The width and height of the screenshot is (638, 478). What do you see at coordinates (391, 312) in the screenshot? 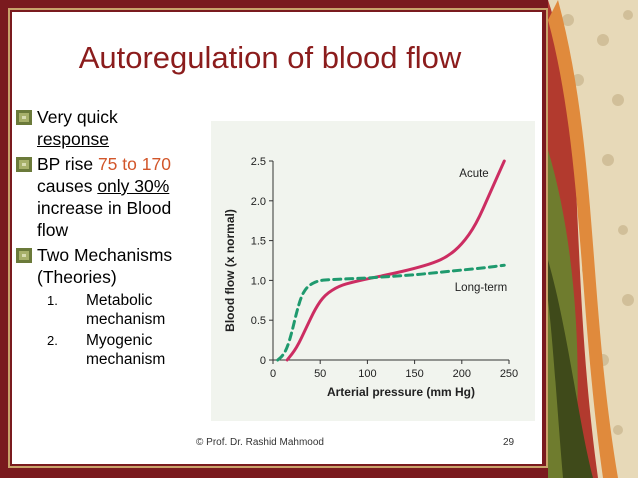
I see `series-line-long-term` at bounding box center [391, 312].